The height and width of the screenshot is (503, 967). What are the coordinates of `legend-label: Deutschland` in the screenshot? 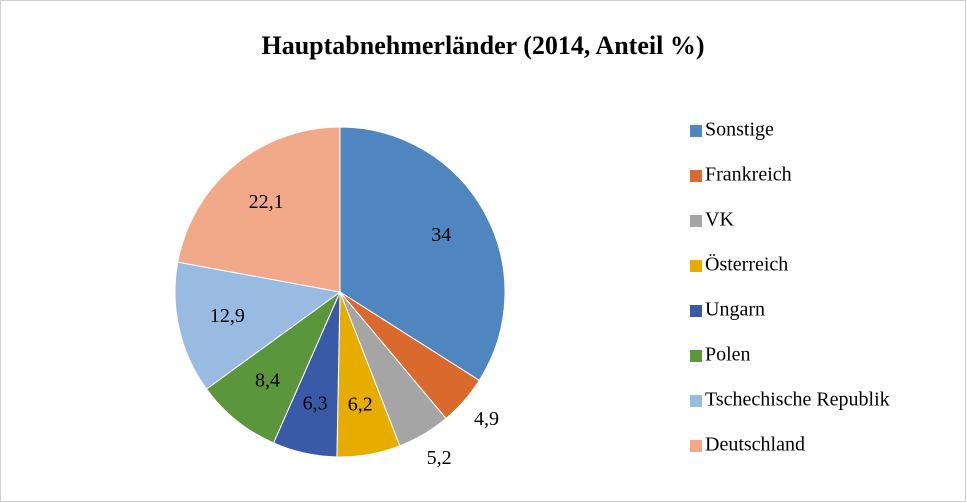 It's located at (755, 445).